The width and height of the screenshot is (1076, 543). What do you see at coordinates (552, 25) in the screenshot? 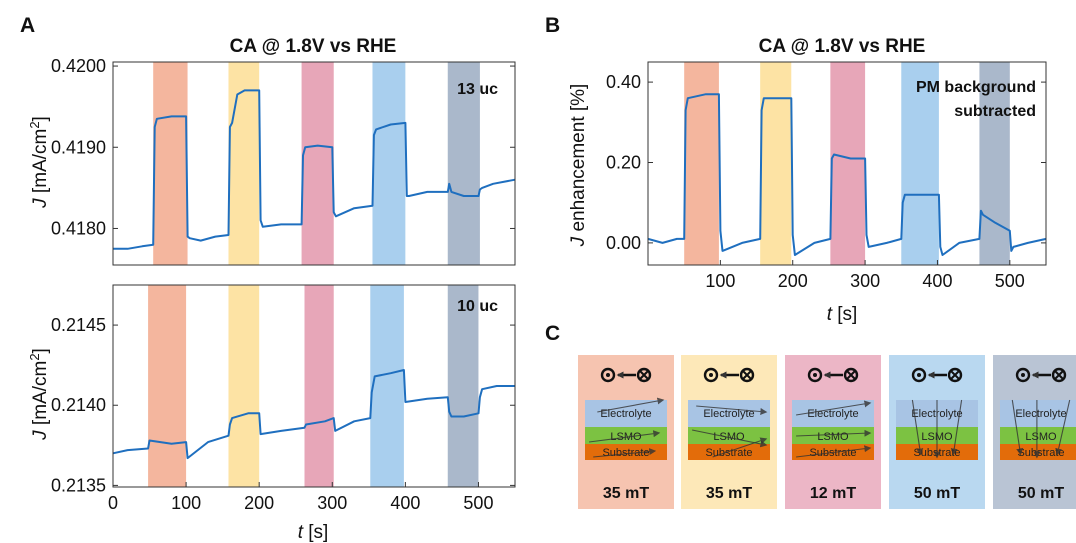
I see `panel-letter-b: B` at bounding box center [552, 25].